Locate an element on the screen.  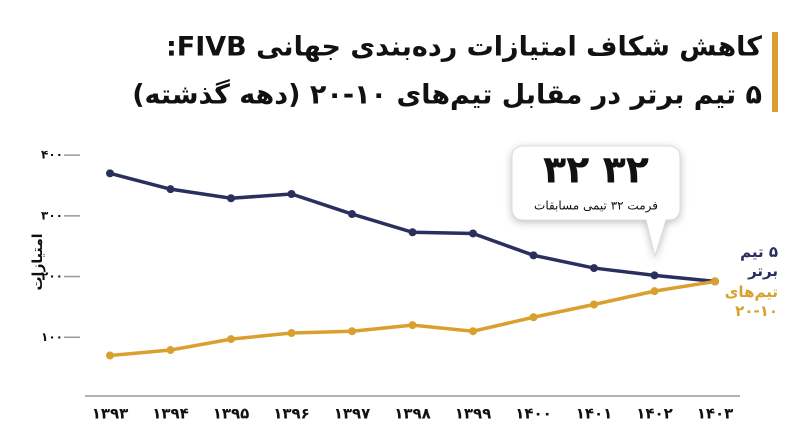
title-accent is located at coordinates (775, 72).